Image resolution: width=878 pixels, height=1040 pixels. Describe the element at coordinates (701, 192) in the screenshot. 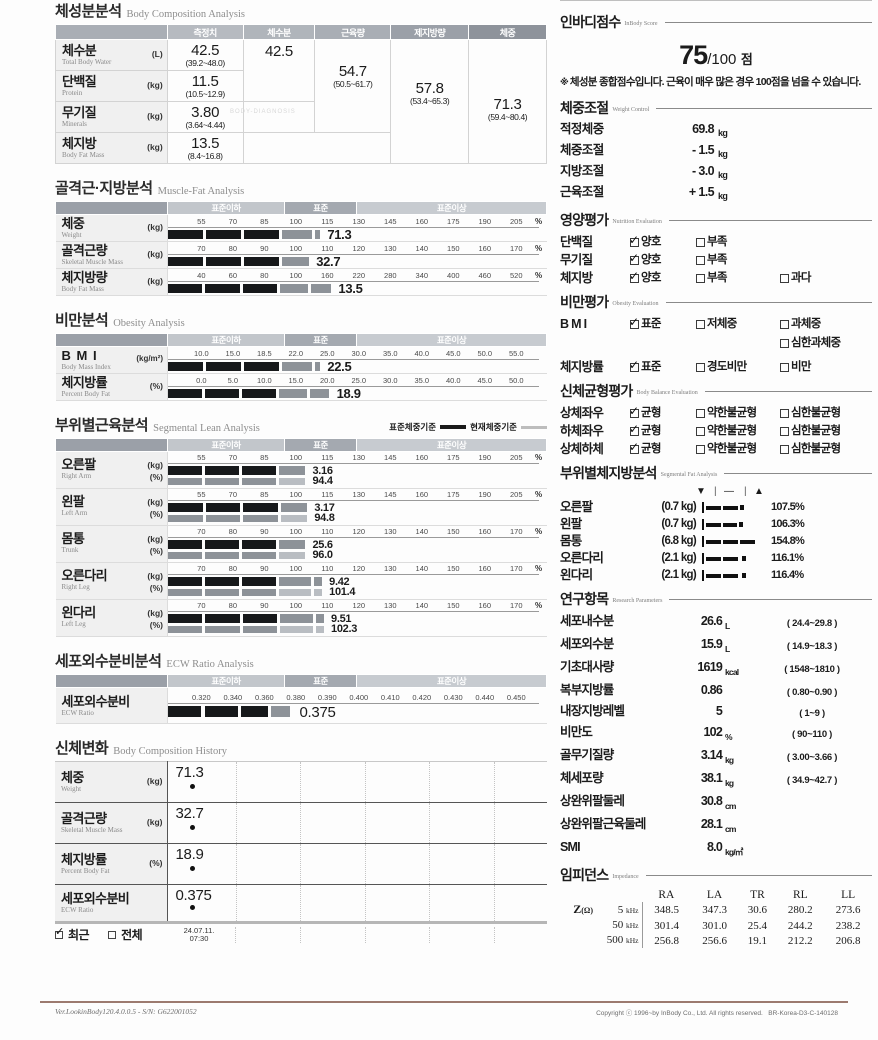

I see `muscle-control-value: + 1.5` at that location.